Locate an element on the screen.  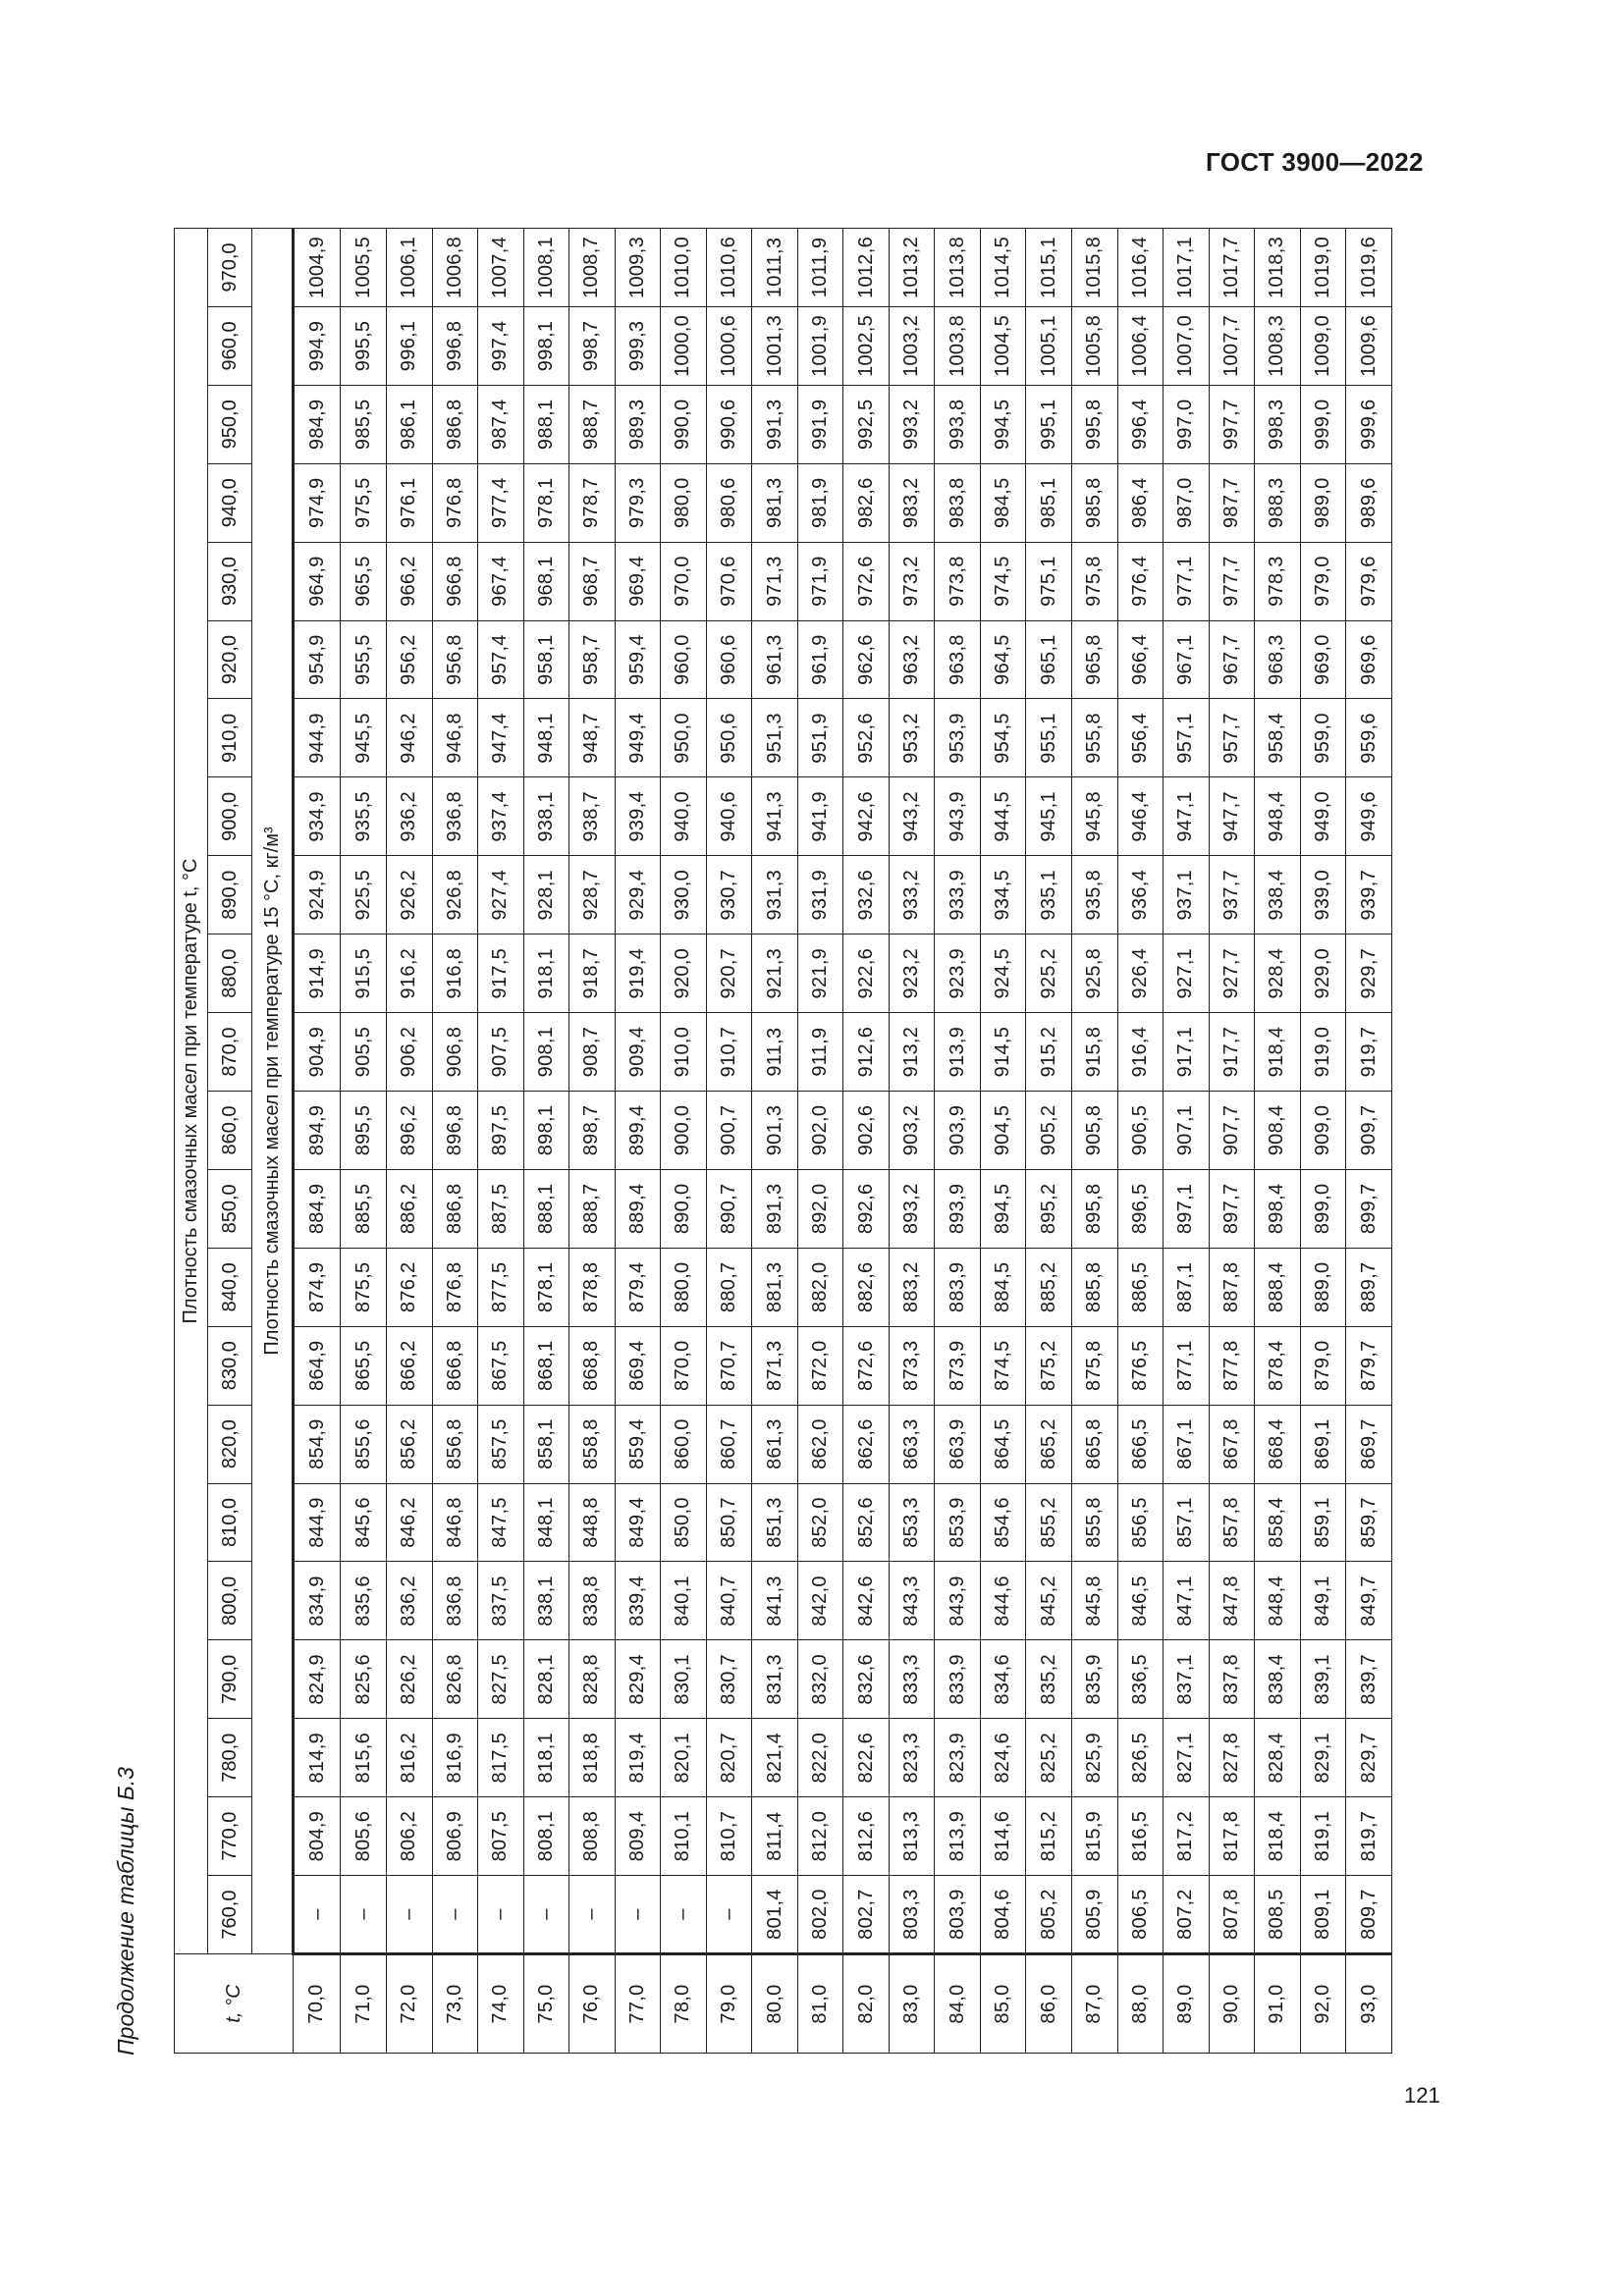
density-cell: 866,8 is located at coordinates (455, 1366).